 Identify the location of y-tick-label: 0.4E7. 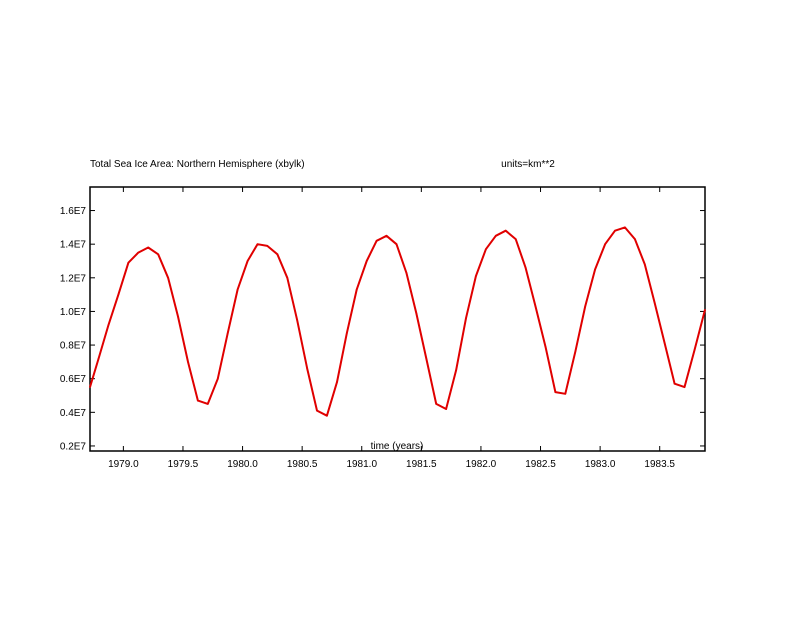
(73, 413).